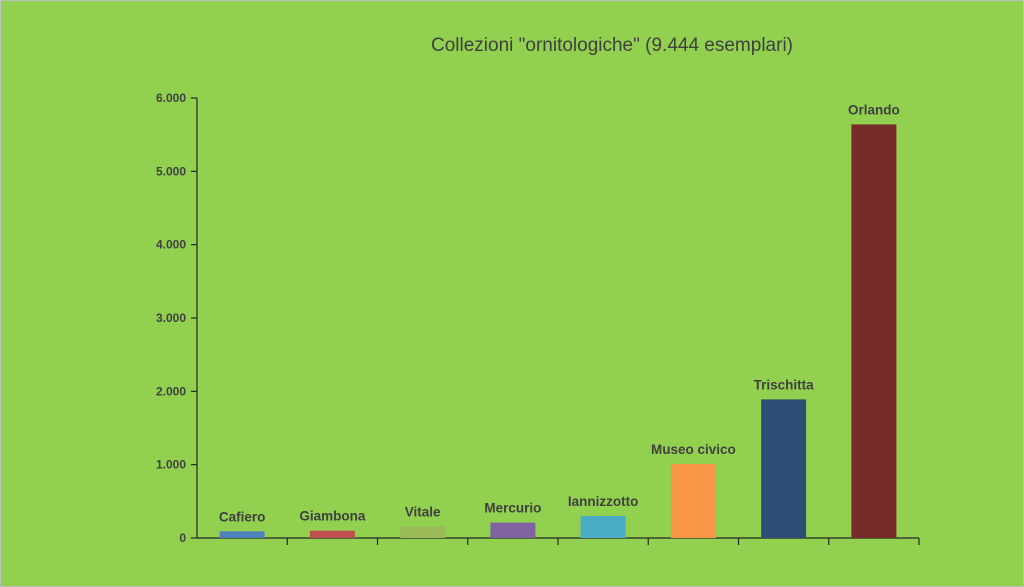 This screenshot has height=587, width=1024. What do you see at coordinates (171, 245) in the screenshot?
I see `y-tick-label: 4.000` at bounding box center [171, 245].